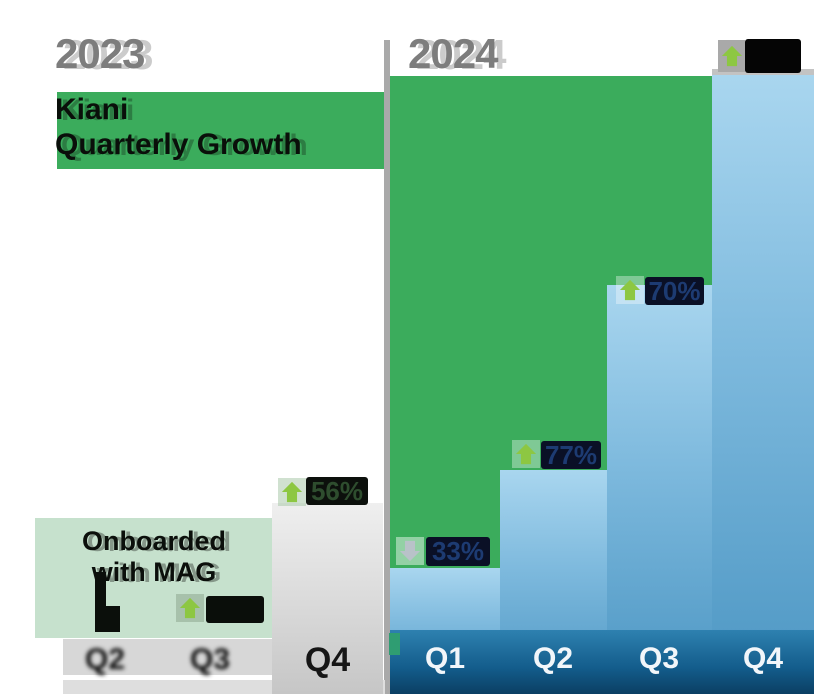 The image size is (814, 694). I want to click on bar-2024-q4, so click(763, 384).